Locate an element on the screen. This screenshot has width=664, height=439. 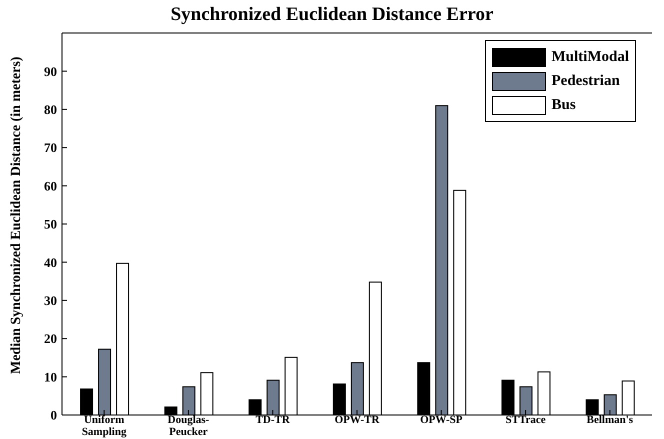
x-tick-label: STTrace is located at coordinates (526, 420).